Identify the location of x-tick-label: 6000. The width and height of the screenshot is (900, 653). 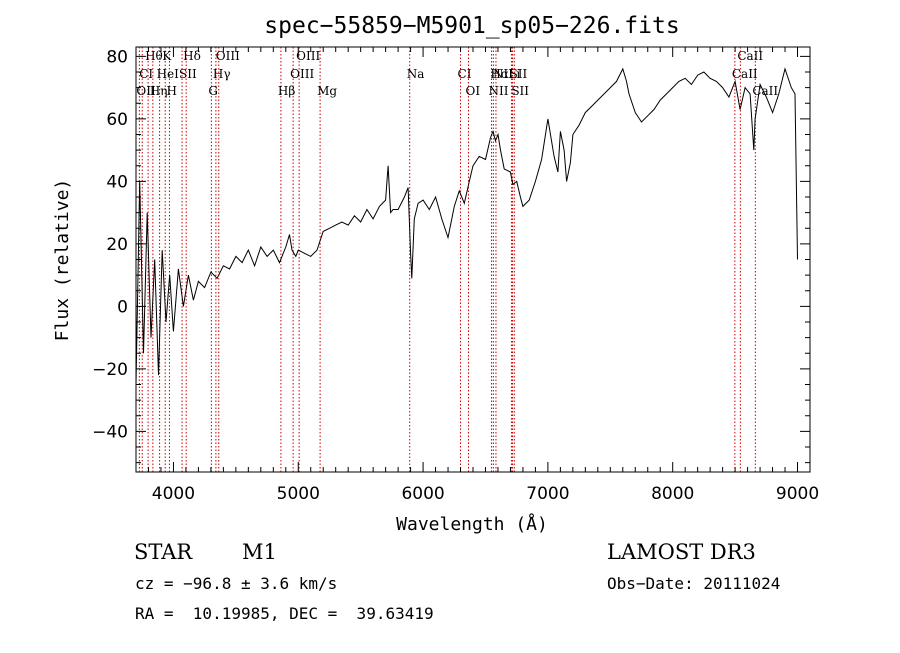
(422, 494).